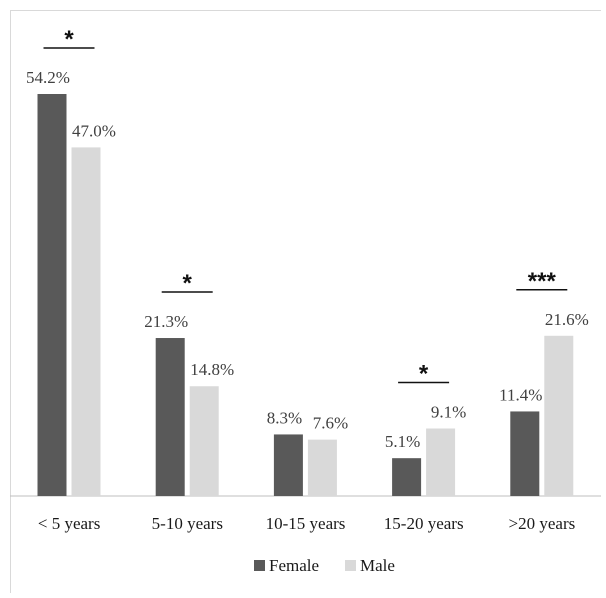  What do you see at coordinates (520, 394) in the screenshot?
I see `data-label-female: 11.4%` at bounding box center [520, 394].